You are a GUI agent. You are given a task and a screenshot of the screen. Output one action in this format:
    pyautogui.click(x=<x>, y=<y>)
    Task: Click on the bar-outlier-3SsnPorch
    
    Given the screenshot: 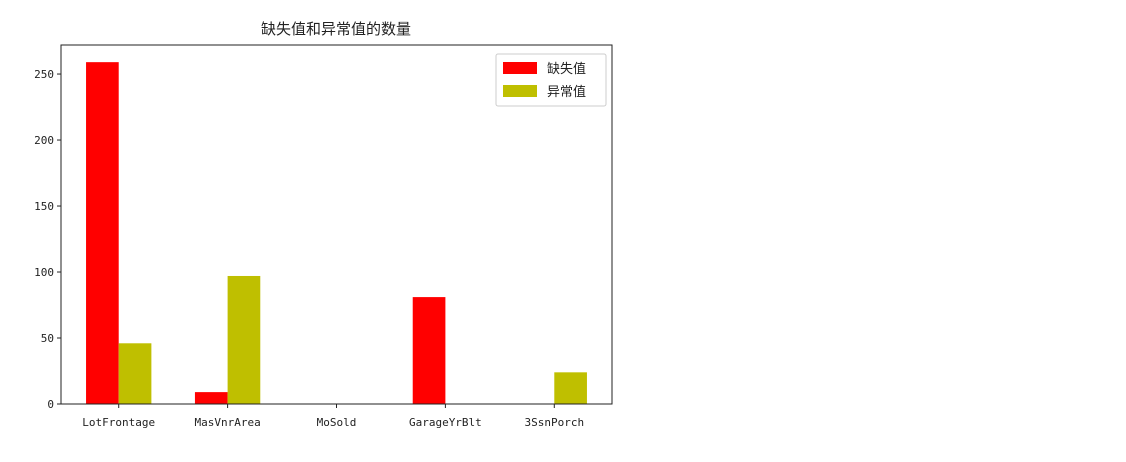 What is the action you would take?
    pyautogui.click(x=570, y=388)
    